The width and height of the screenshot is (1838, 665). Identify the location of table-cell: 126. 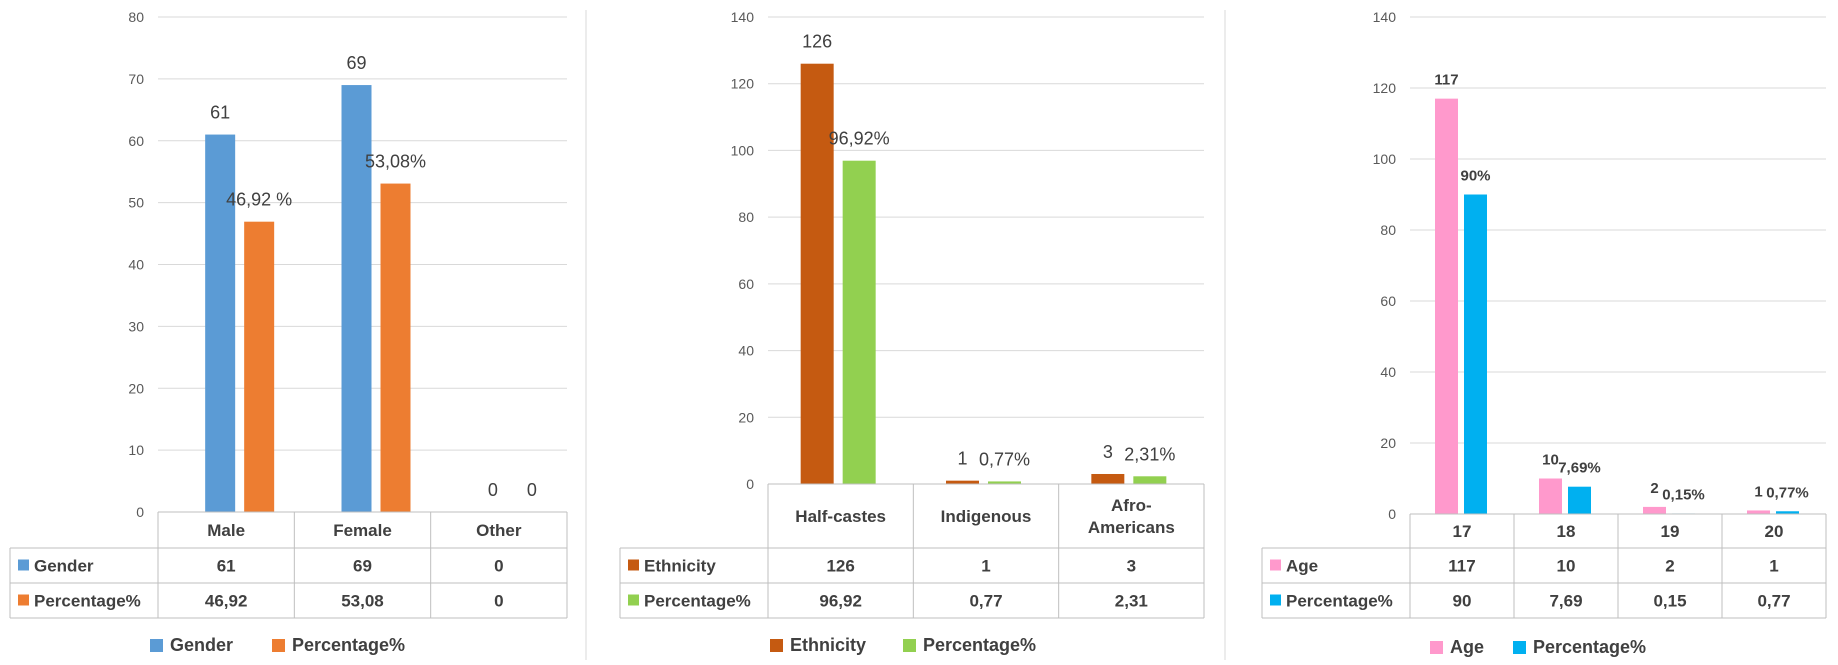
(840, 566).